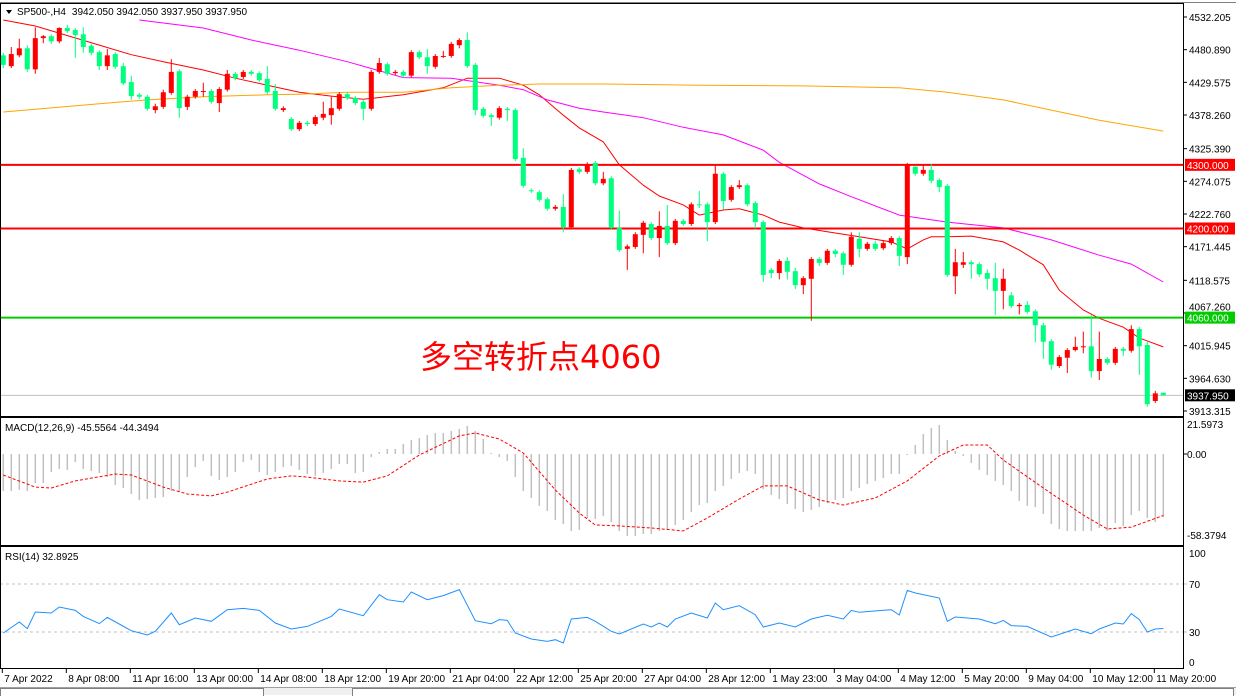 This screenshot has width=1236, height=696. What do you see at coordinates (9, 12) in the screenshot?
I see `dropdown-triangle-icon` at bounding box center [9, 12].